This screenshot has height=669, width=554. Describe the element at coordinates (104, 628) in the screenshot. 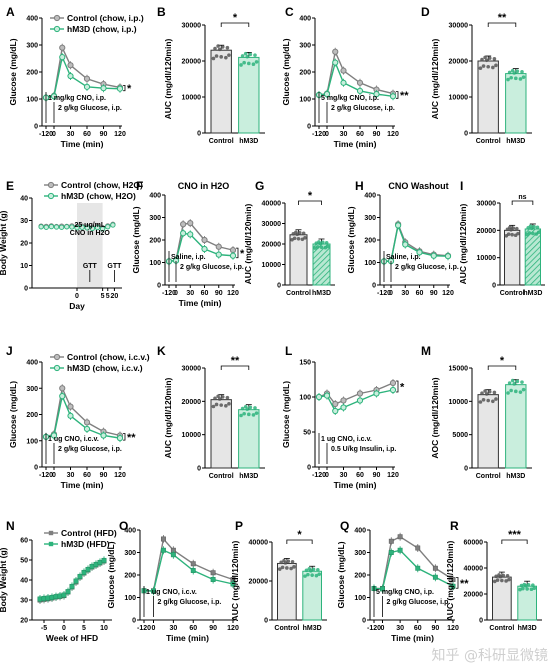

I see `x-tick-label: 10` at that location.